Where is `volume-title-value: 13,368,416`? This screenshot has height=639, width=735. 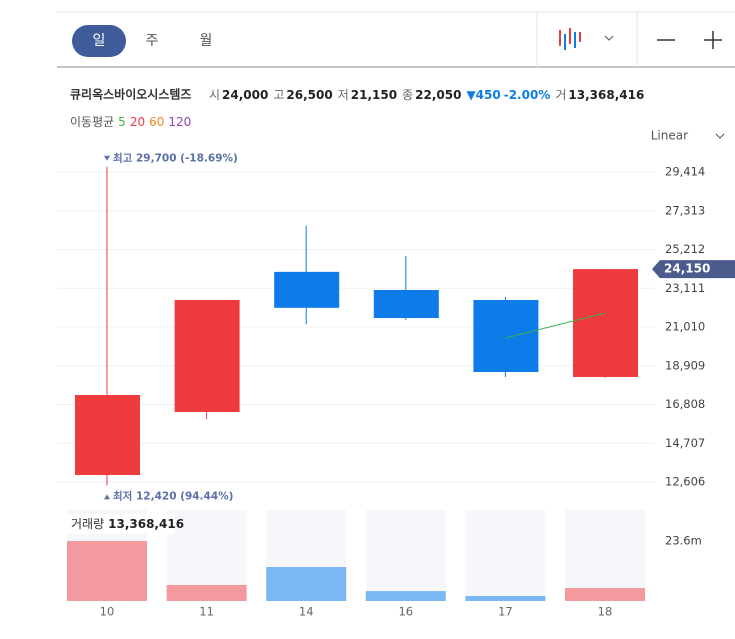 volume-title-value: 13,368,416 is located at coordinates (146, 524).